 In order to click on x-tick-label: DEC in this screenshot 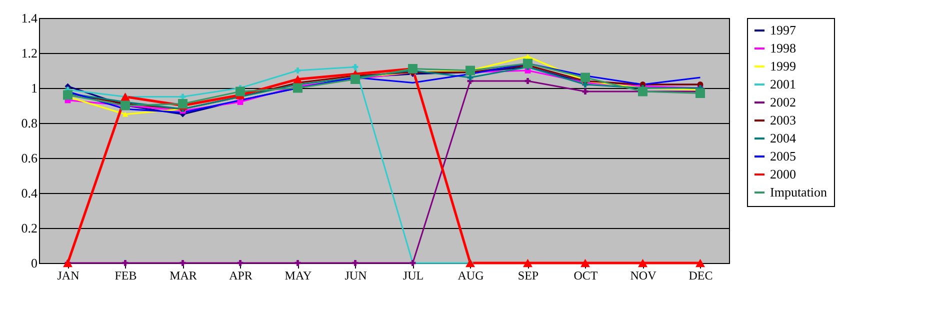, I will do `click(700, 275)`.